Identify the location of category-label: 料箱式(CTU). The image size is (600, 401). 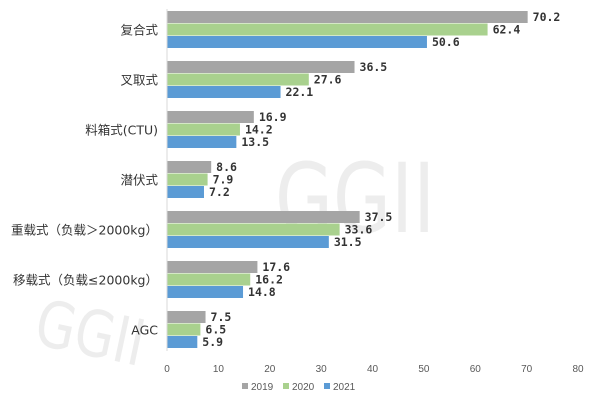
(121, 130).